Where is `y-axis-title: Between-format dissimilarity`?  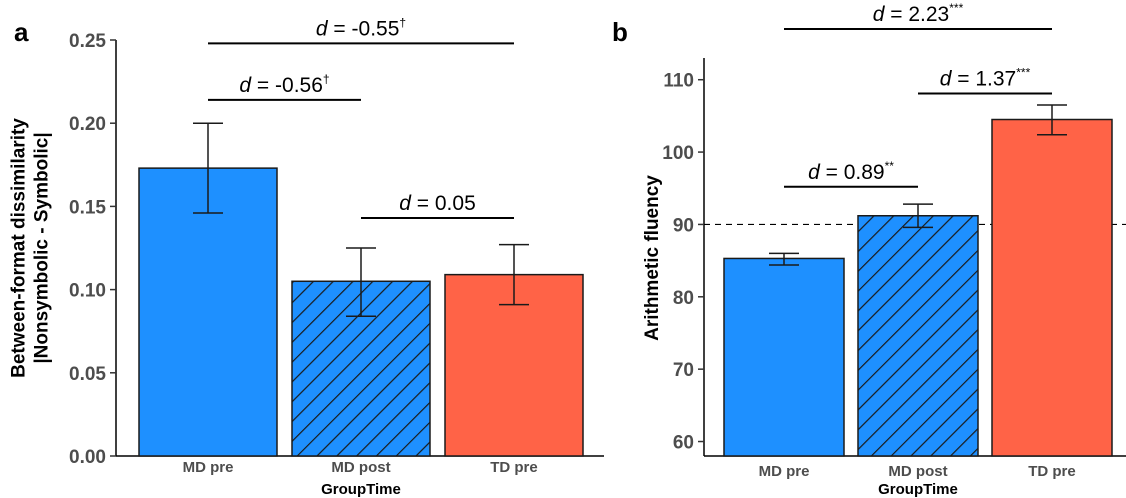
y-axis-title: Between-format dissimilarity is located at coordinates (19, 248).